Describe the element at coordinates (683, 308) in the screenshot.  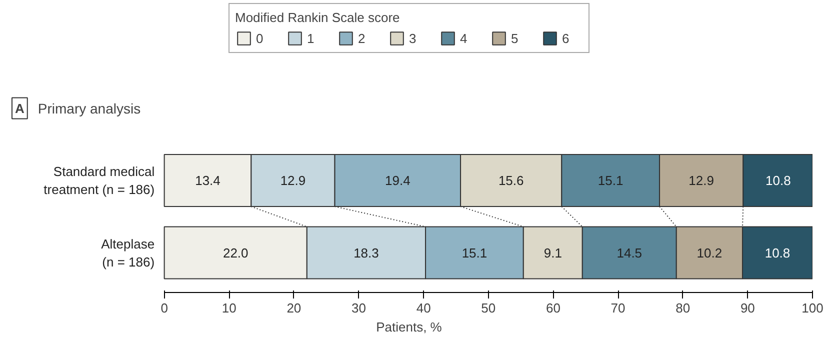
I see `x-tick-label: 80` at that location.